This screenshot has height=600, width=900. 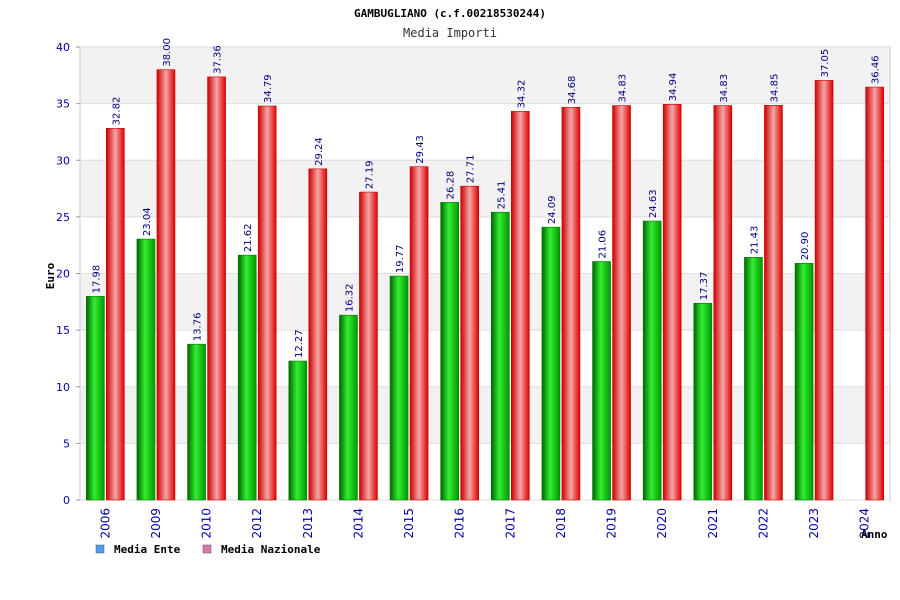 I want to click on data-label: 36.46, so click(x=876, y=69).